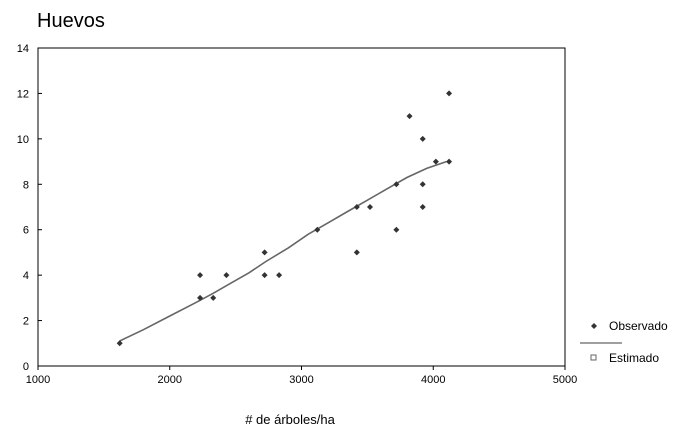 The image size is (677, 428). What do you see at coordinates (624, 342) in the screenshot?
I see `legend: Observado Estimado` at bounding box center [624, 342].